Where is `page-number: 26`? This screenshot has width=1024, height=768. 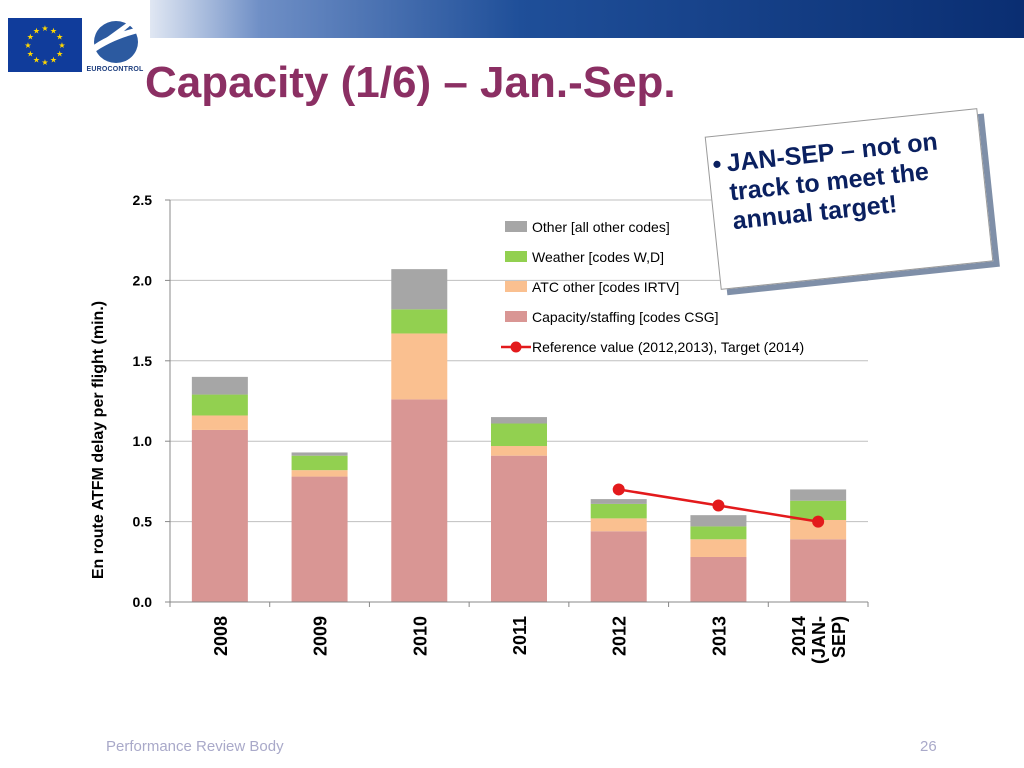 page-number: 26 is located at coordinates (928, 746).